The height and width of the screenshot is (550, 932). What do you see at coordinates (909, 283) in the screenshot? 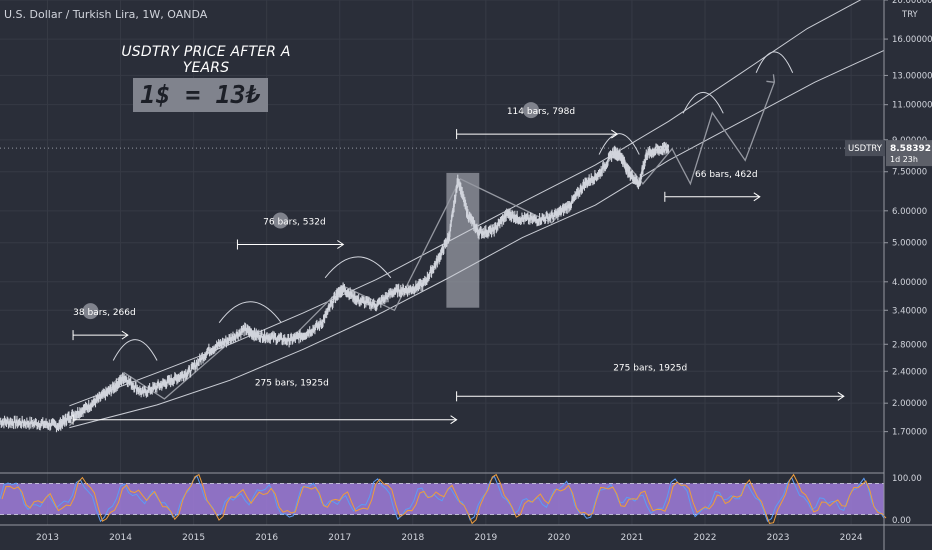
I see `y-tick-label: 4.00000` at bounding box center [909, 283].